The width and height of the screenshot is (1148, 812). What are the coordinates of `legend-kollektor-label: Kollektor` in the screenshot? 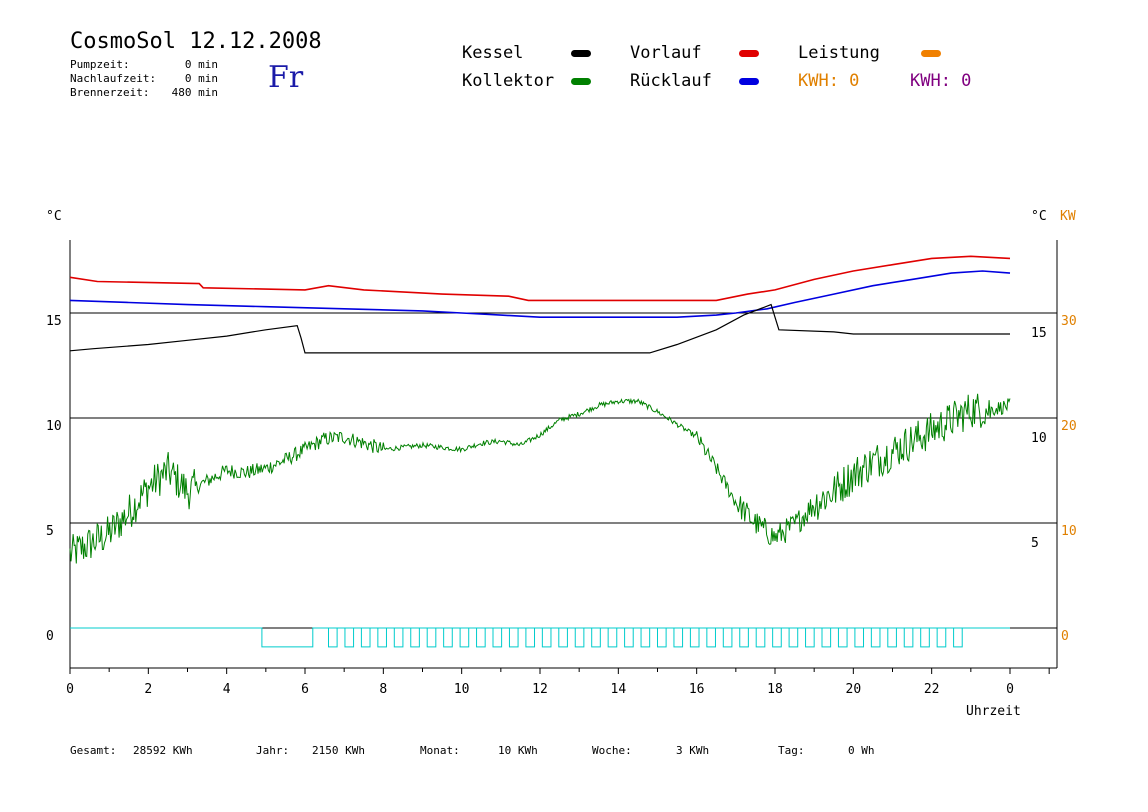 It's located at (508, 81).